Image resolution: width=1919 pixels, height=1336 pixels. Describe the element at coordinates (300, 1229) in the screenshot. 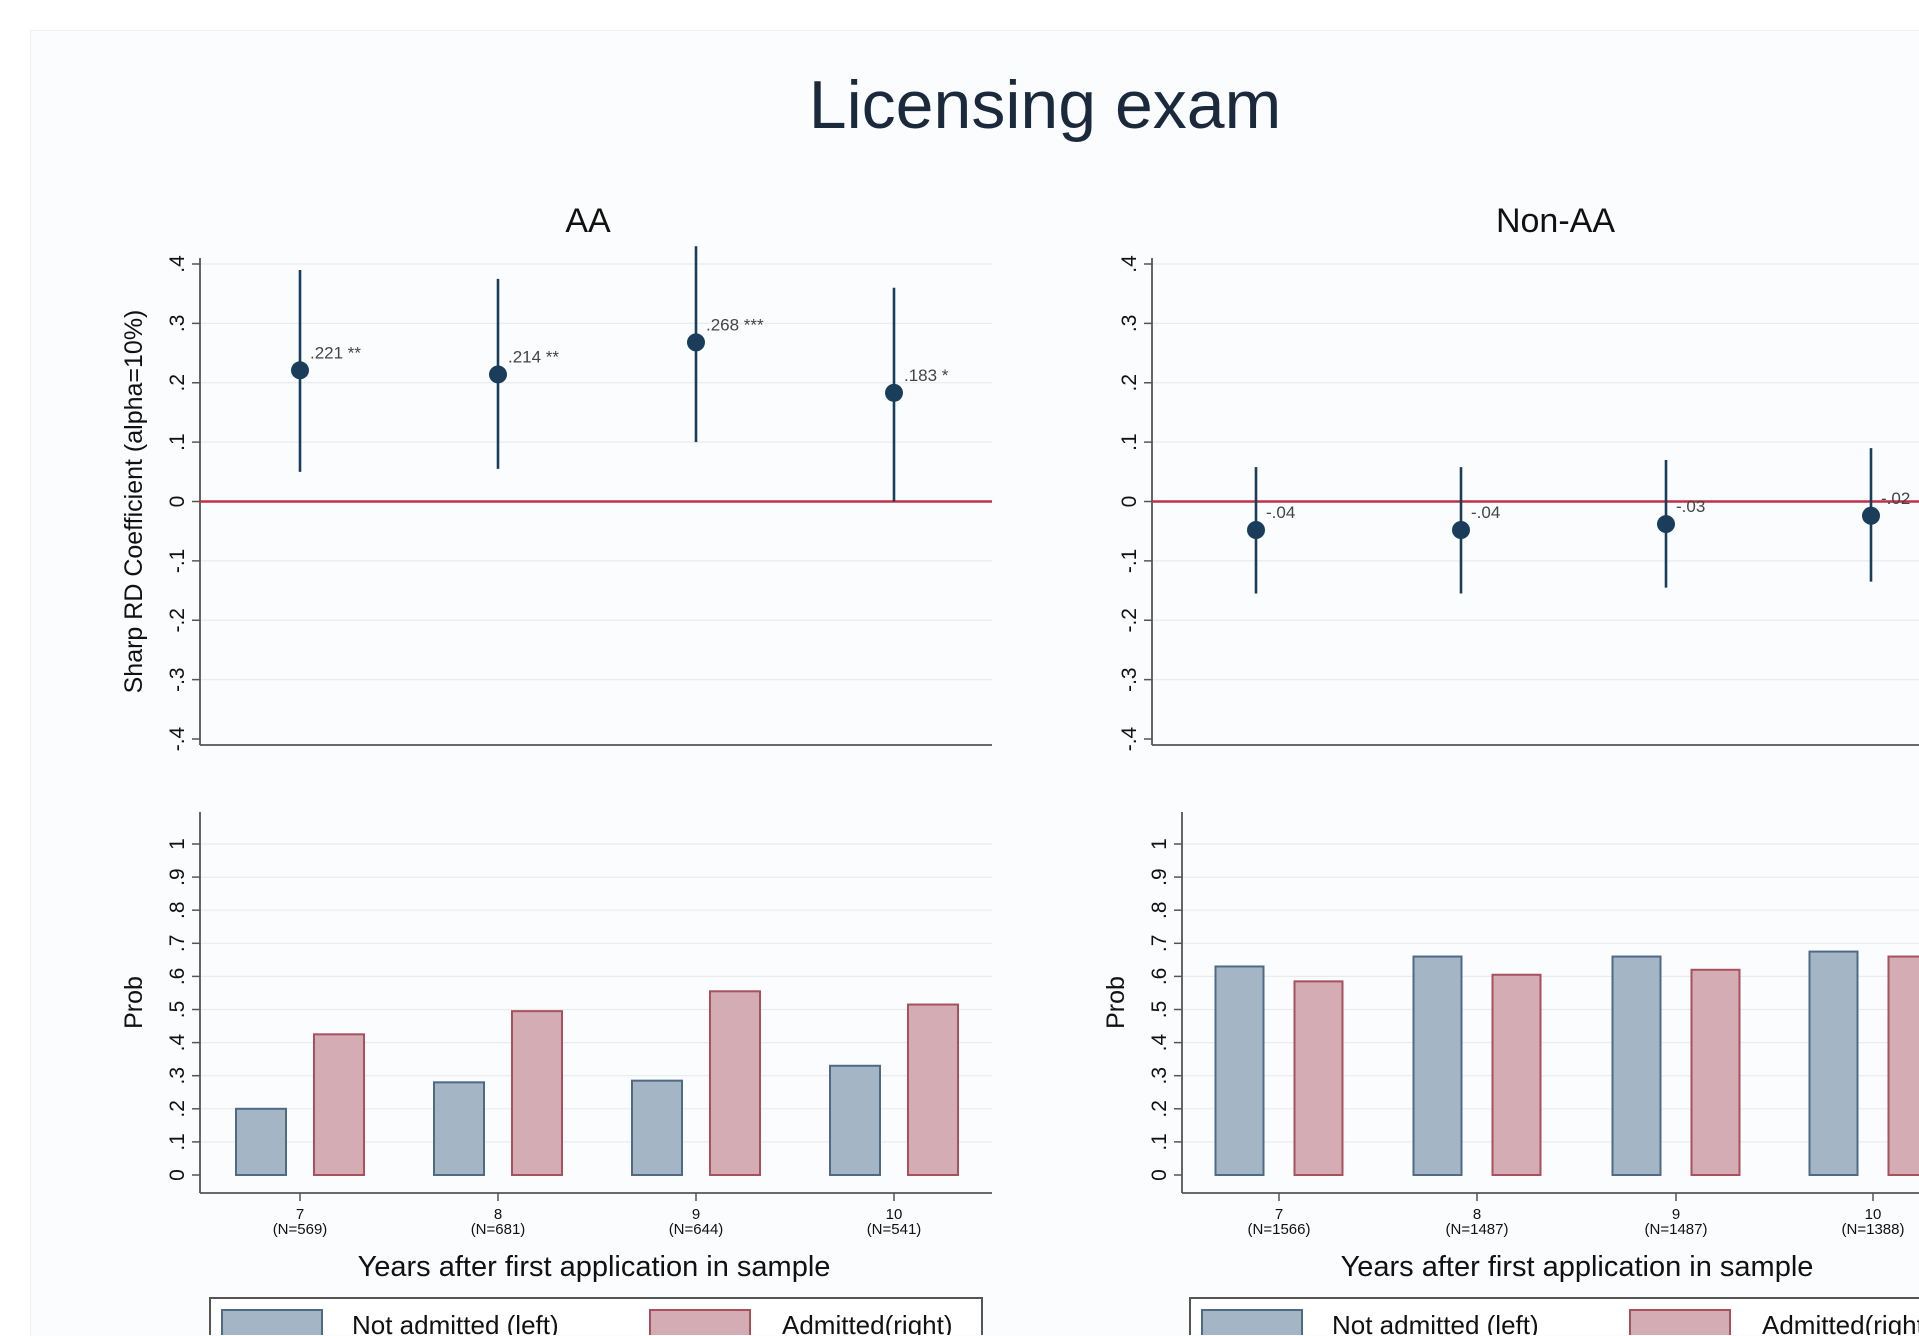

I see `x-n-label: (N=569)` at that location.